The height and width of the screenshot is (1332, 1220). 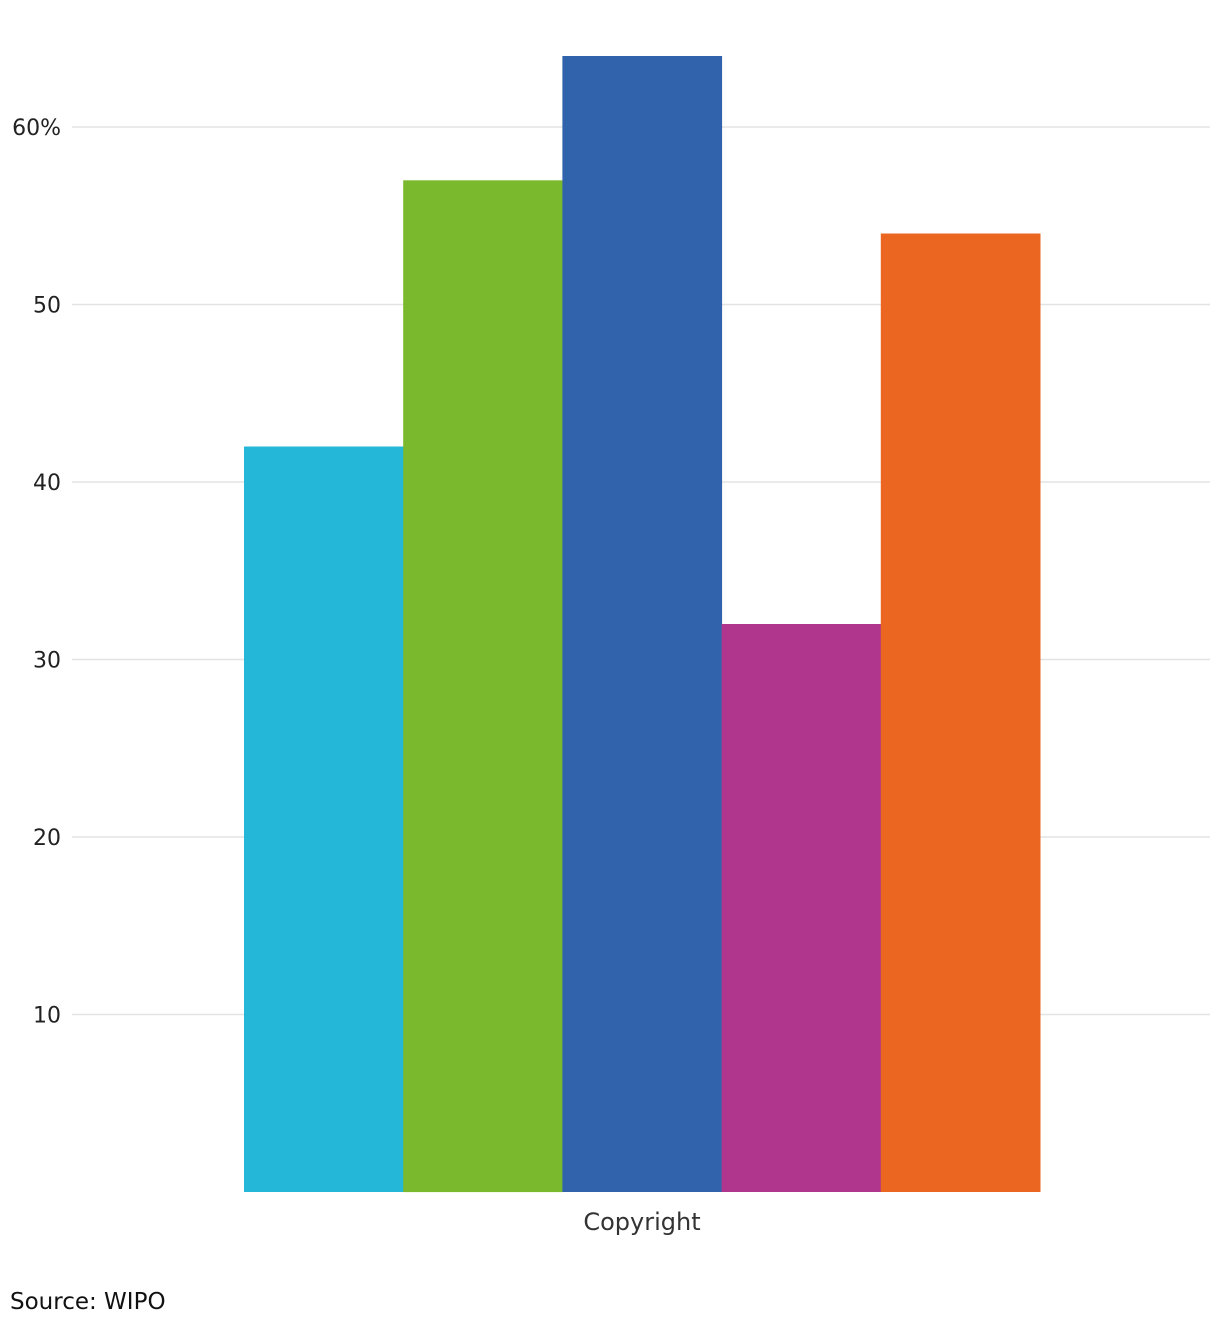 I want to click on y-tick-label-10: 10, so click(x=47, y=1016).